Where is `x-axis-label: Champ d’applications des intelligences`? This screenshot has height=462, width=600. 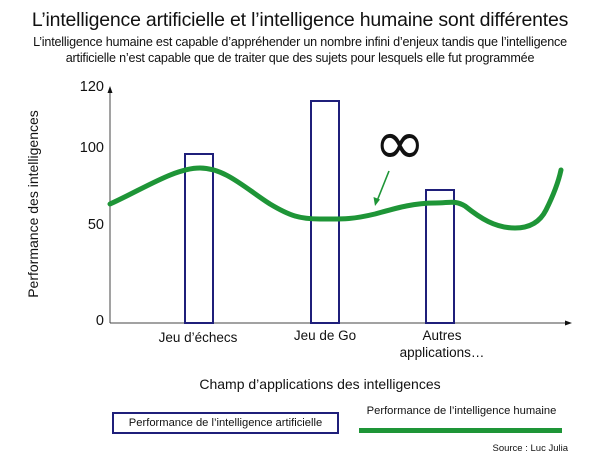 x-axis-label: Champ d’applications des intelligences is located at coordinates (320, 384).